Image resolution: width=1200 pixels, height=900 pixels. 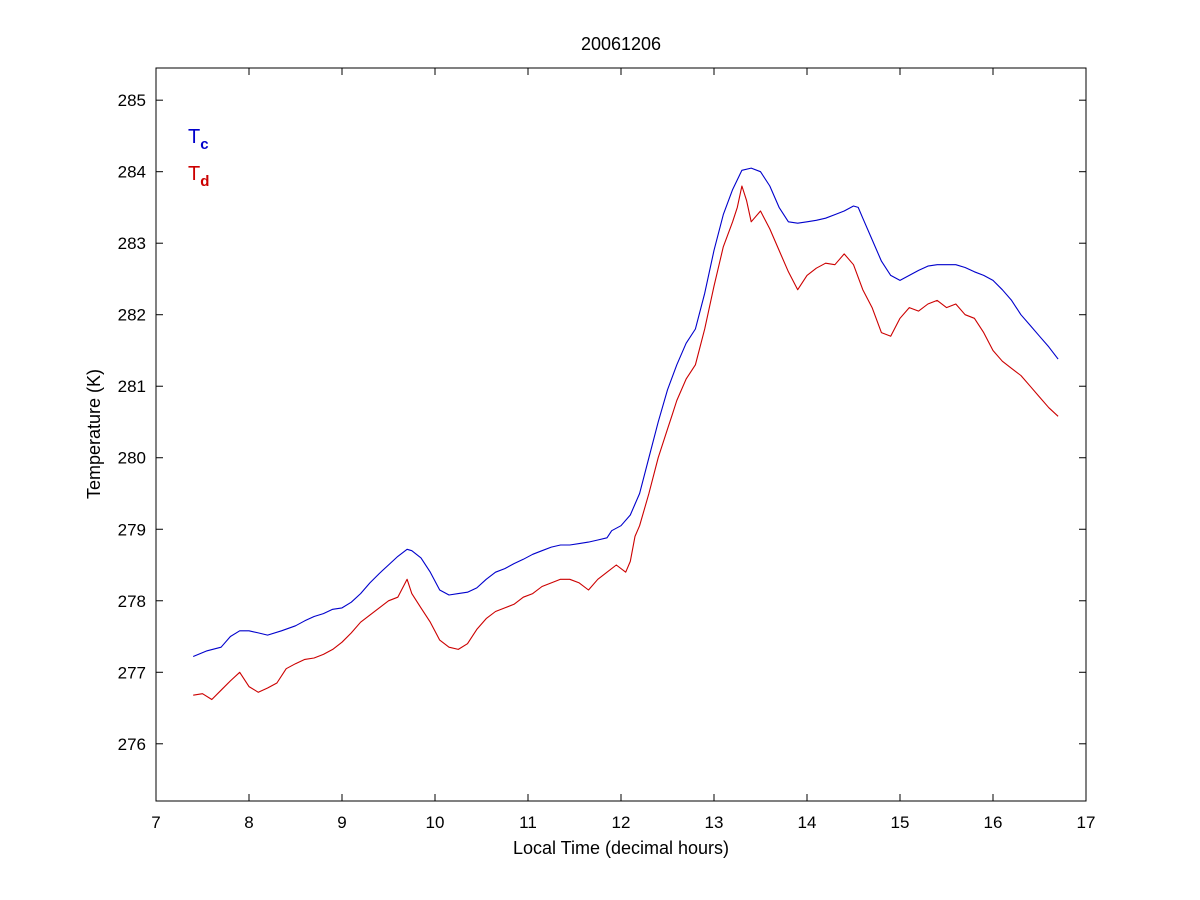 What do you see at coordinates (132, 529) in the screenshot?
I see `y-tick-label: 279` at bounding box center [132, 529].